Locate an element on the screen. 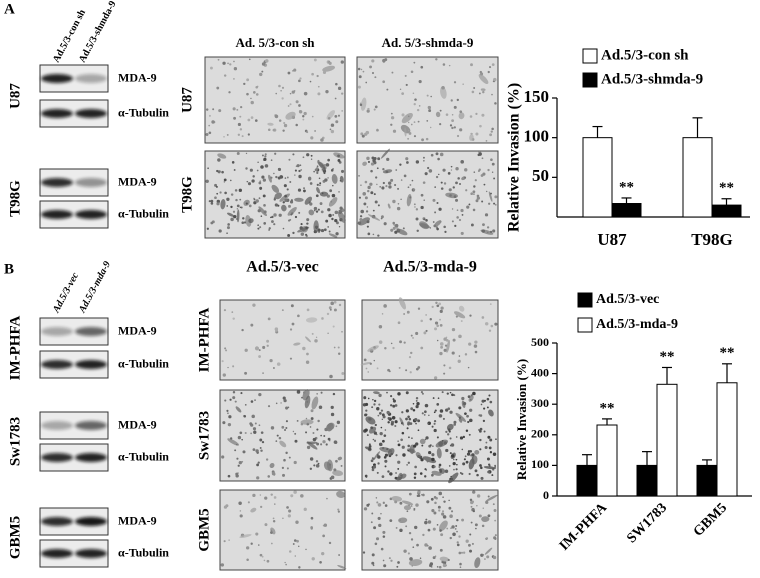 The image size is (760, 578). row-label: T98G is located at coordinates (187, 194).